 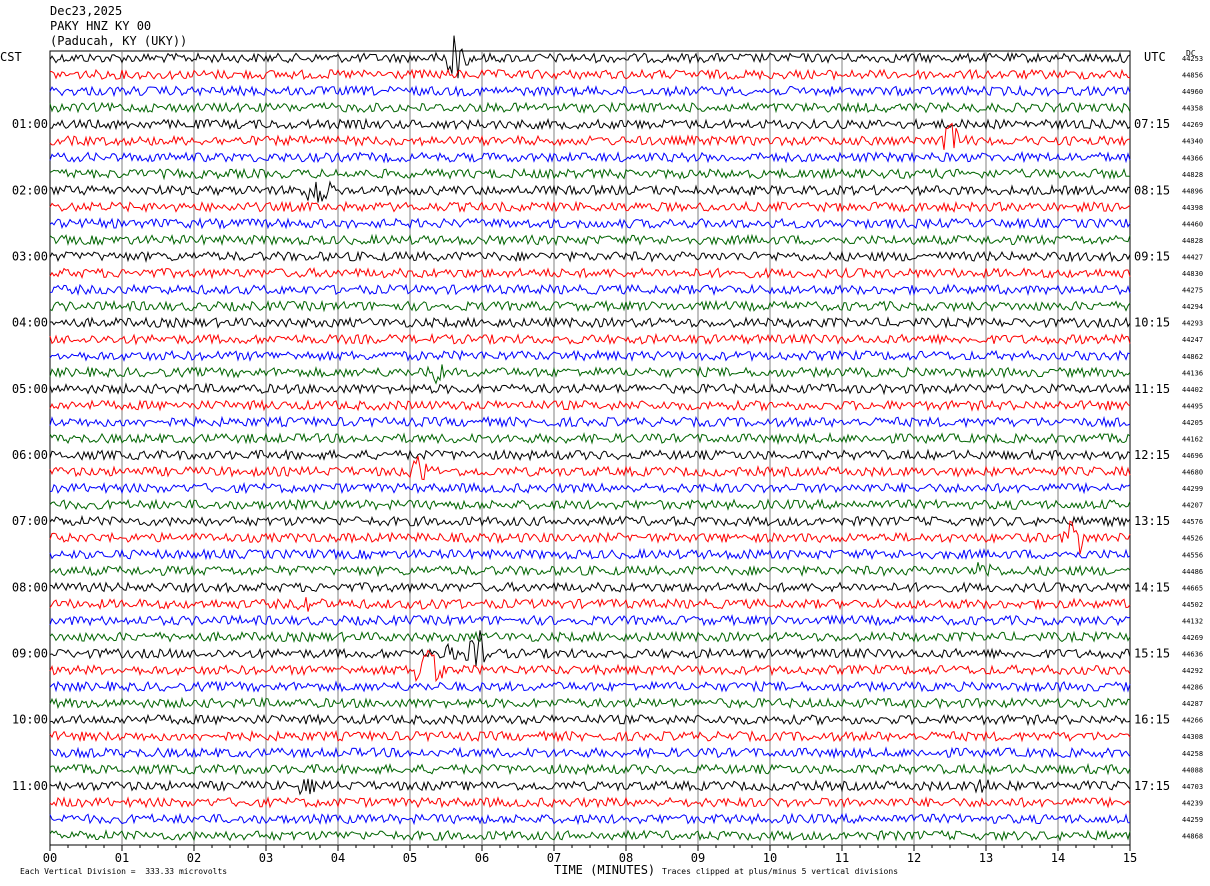 What do you see at coordinates (30, 786) in the screenshot?
I see `left-hour-label: 11:00` at bounding box center [30, 786].